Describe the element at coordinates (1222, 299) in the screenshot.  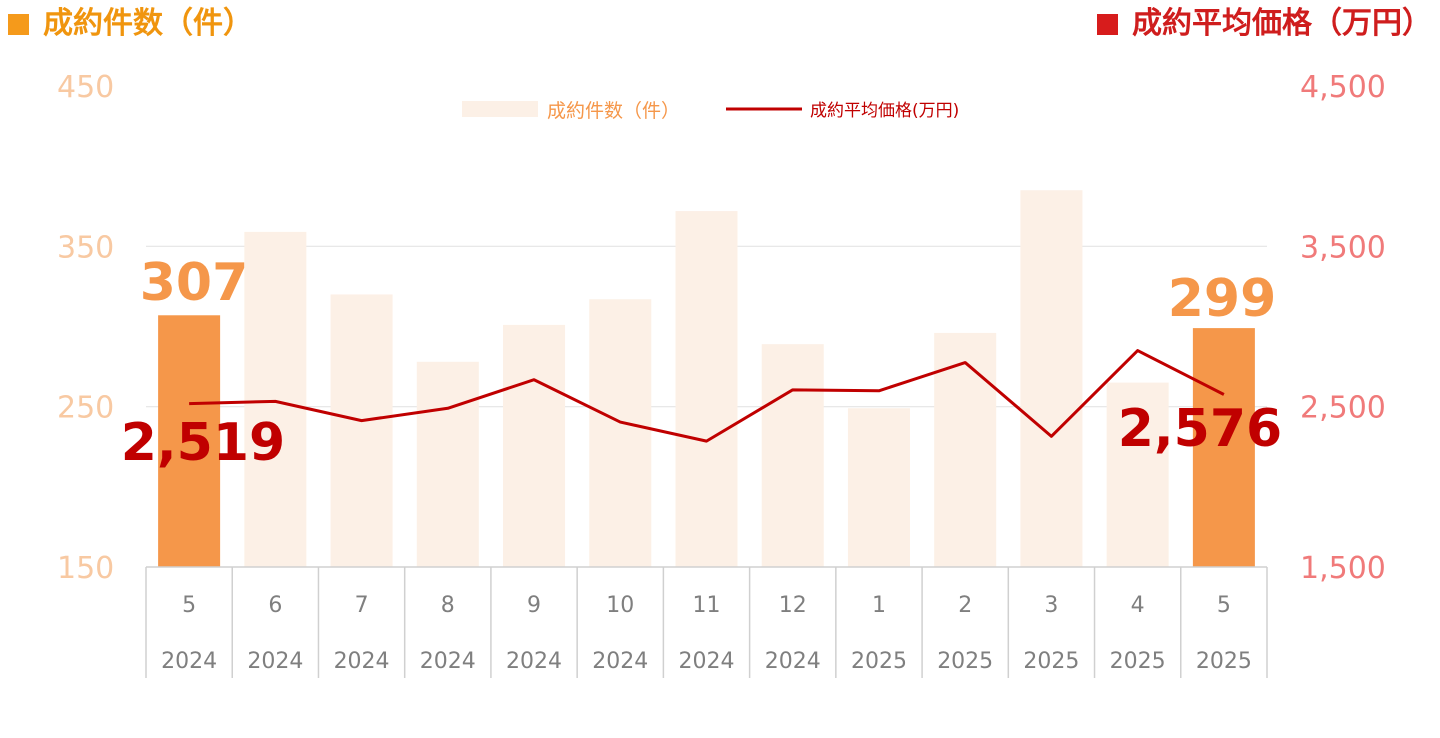
I see `last-count-label: 299` at that location.